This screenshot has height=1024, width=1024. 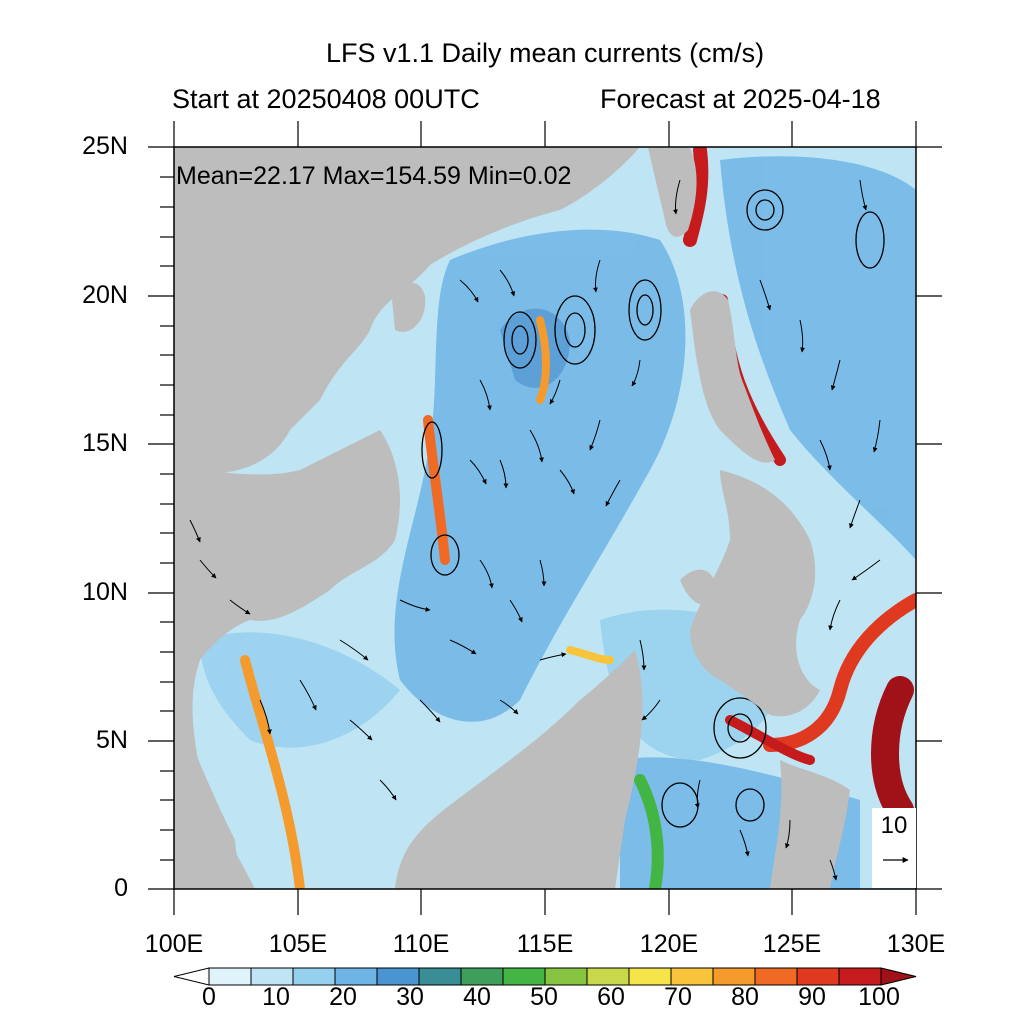 I want to click on y-tick-label: 20N, so click(x=105, y=295).